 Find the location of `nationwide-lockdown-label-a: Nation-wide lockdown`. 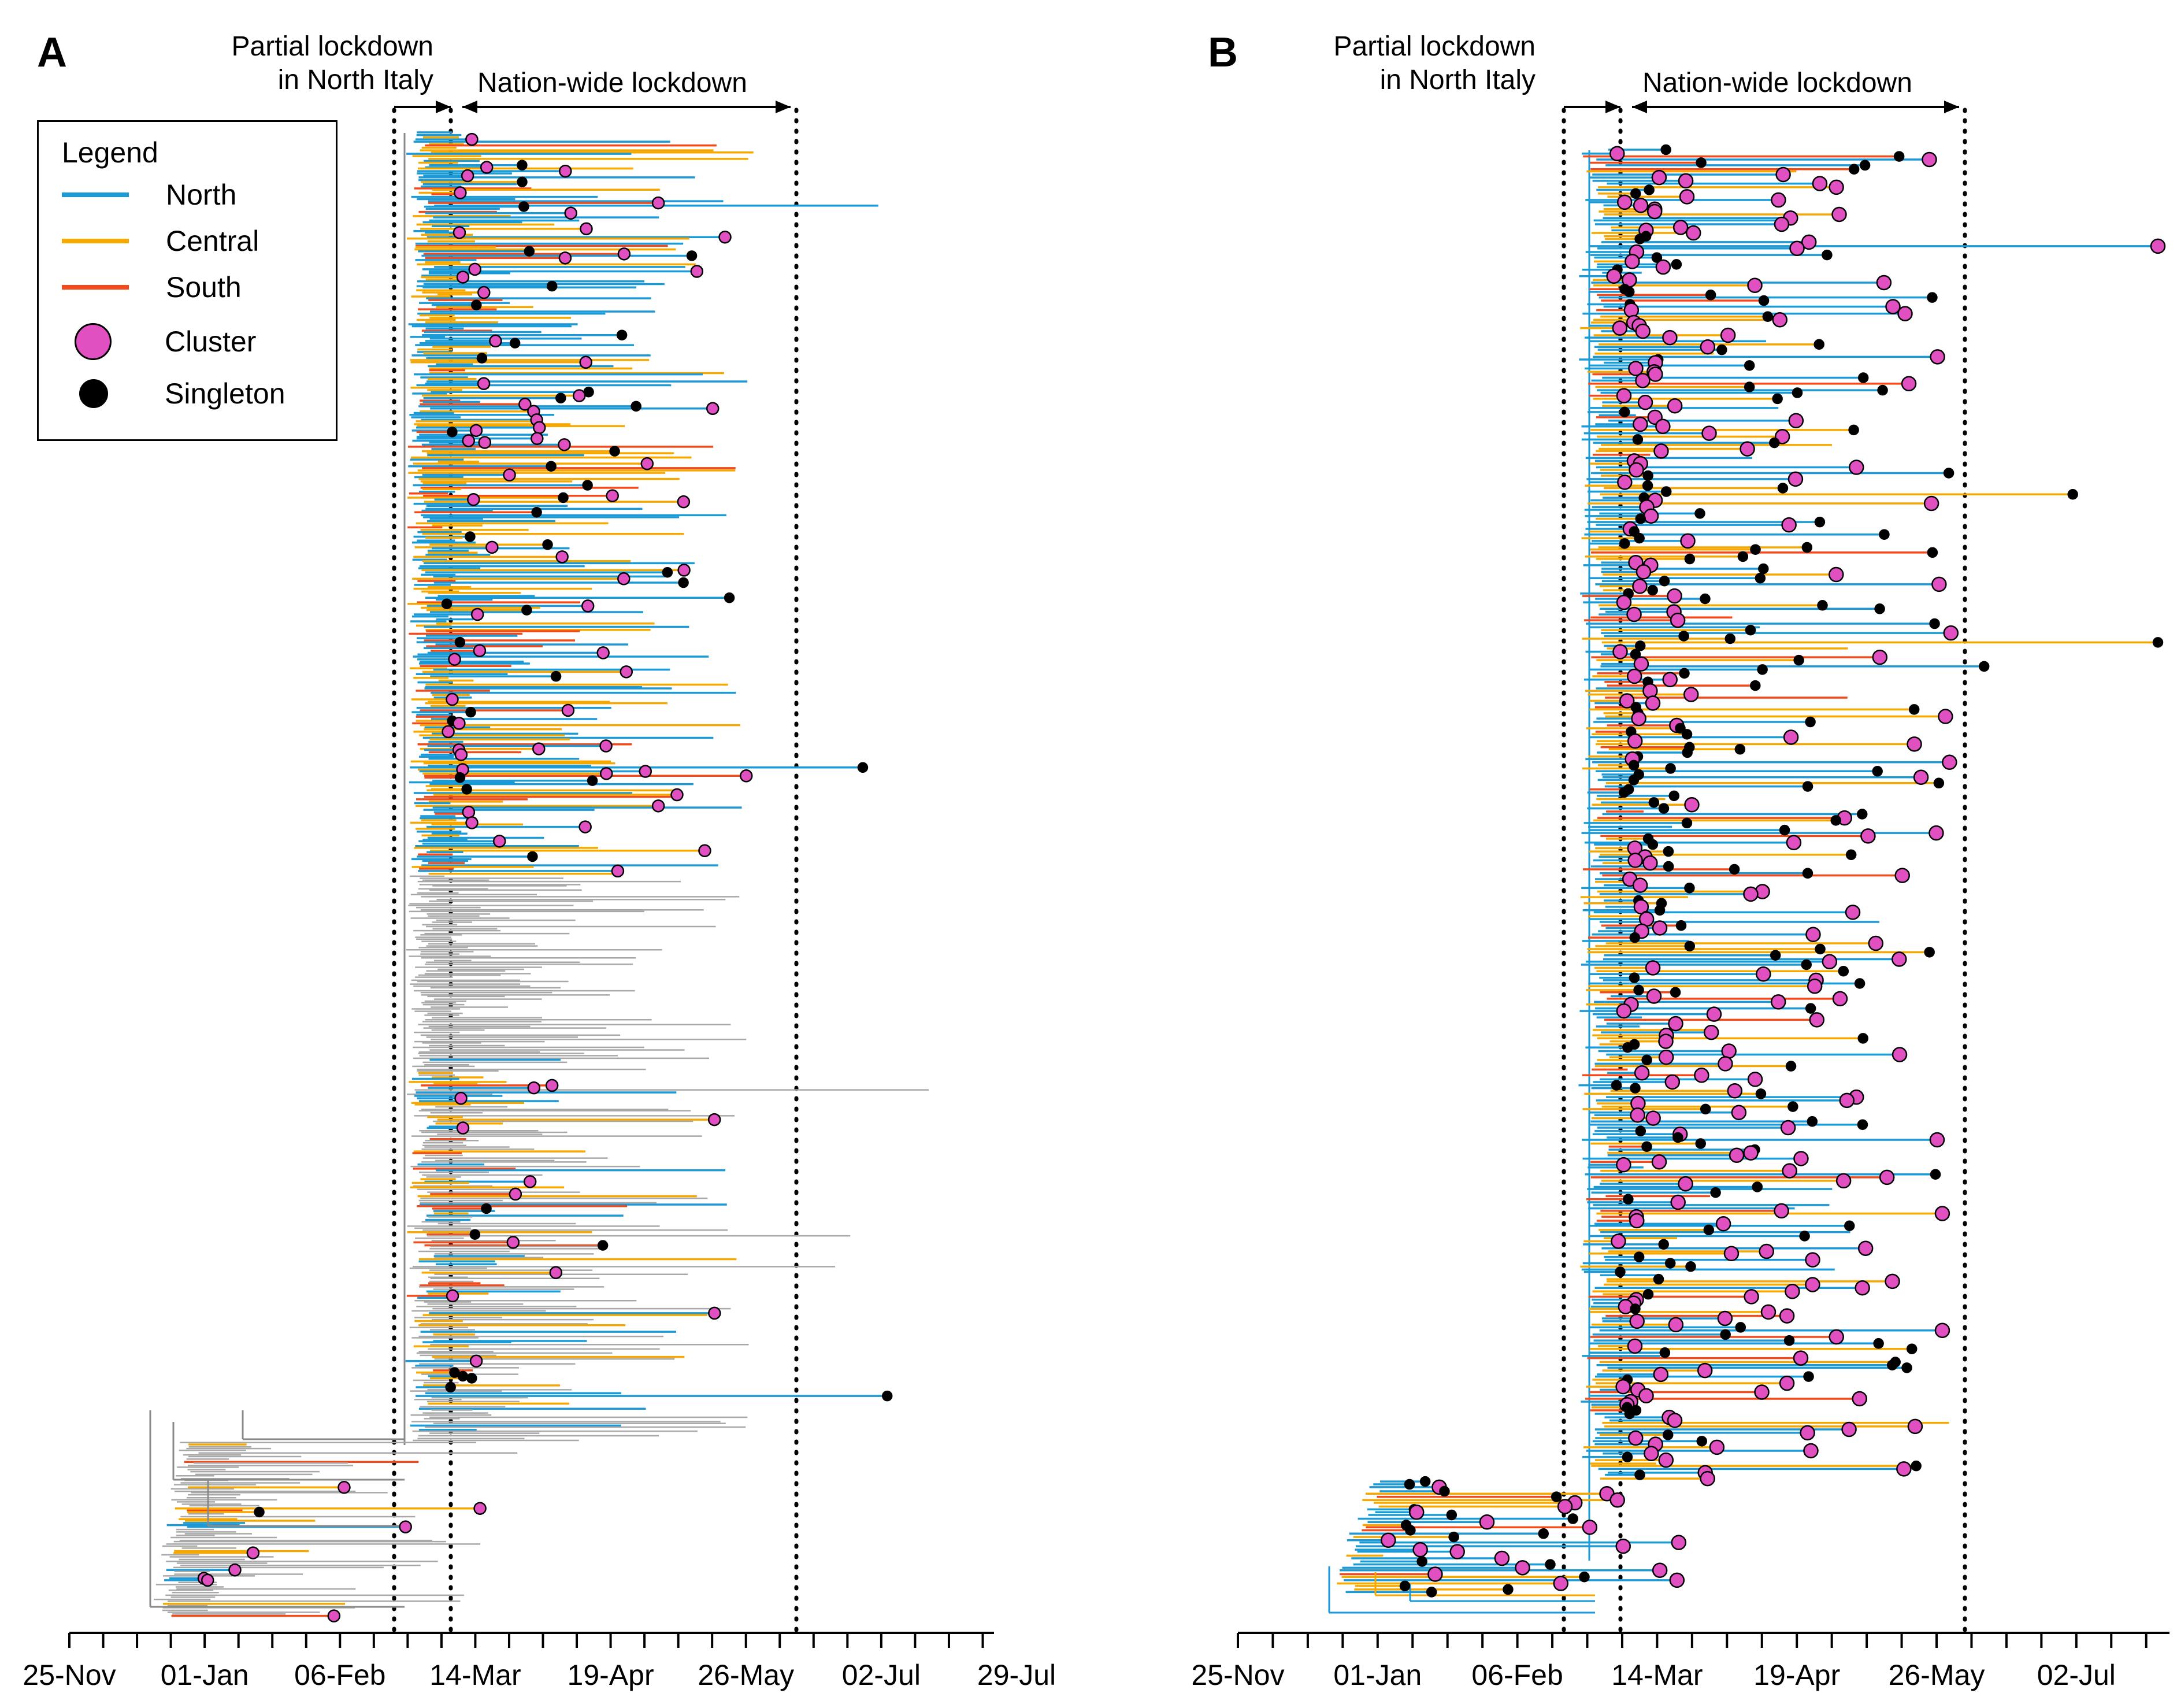

nationwide-lockdown-label-a: Nation-wide lockdown is located at coordinates (612, 83).